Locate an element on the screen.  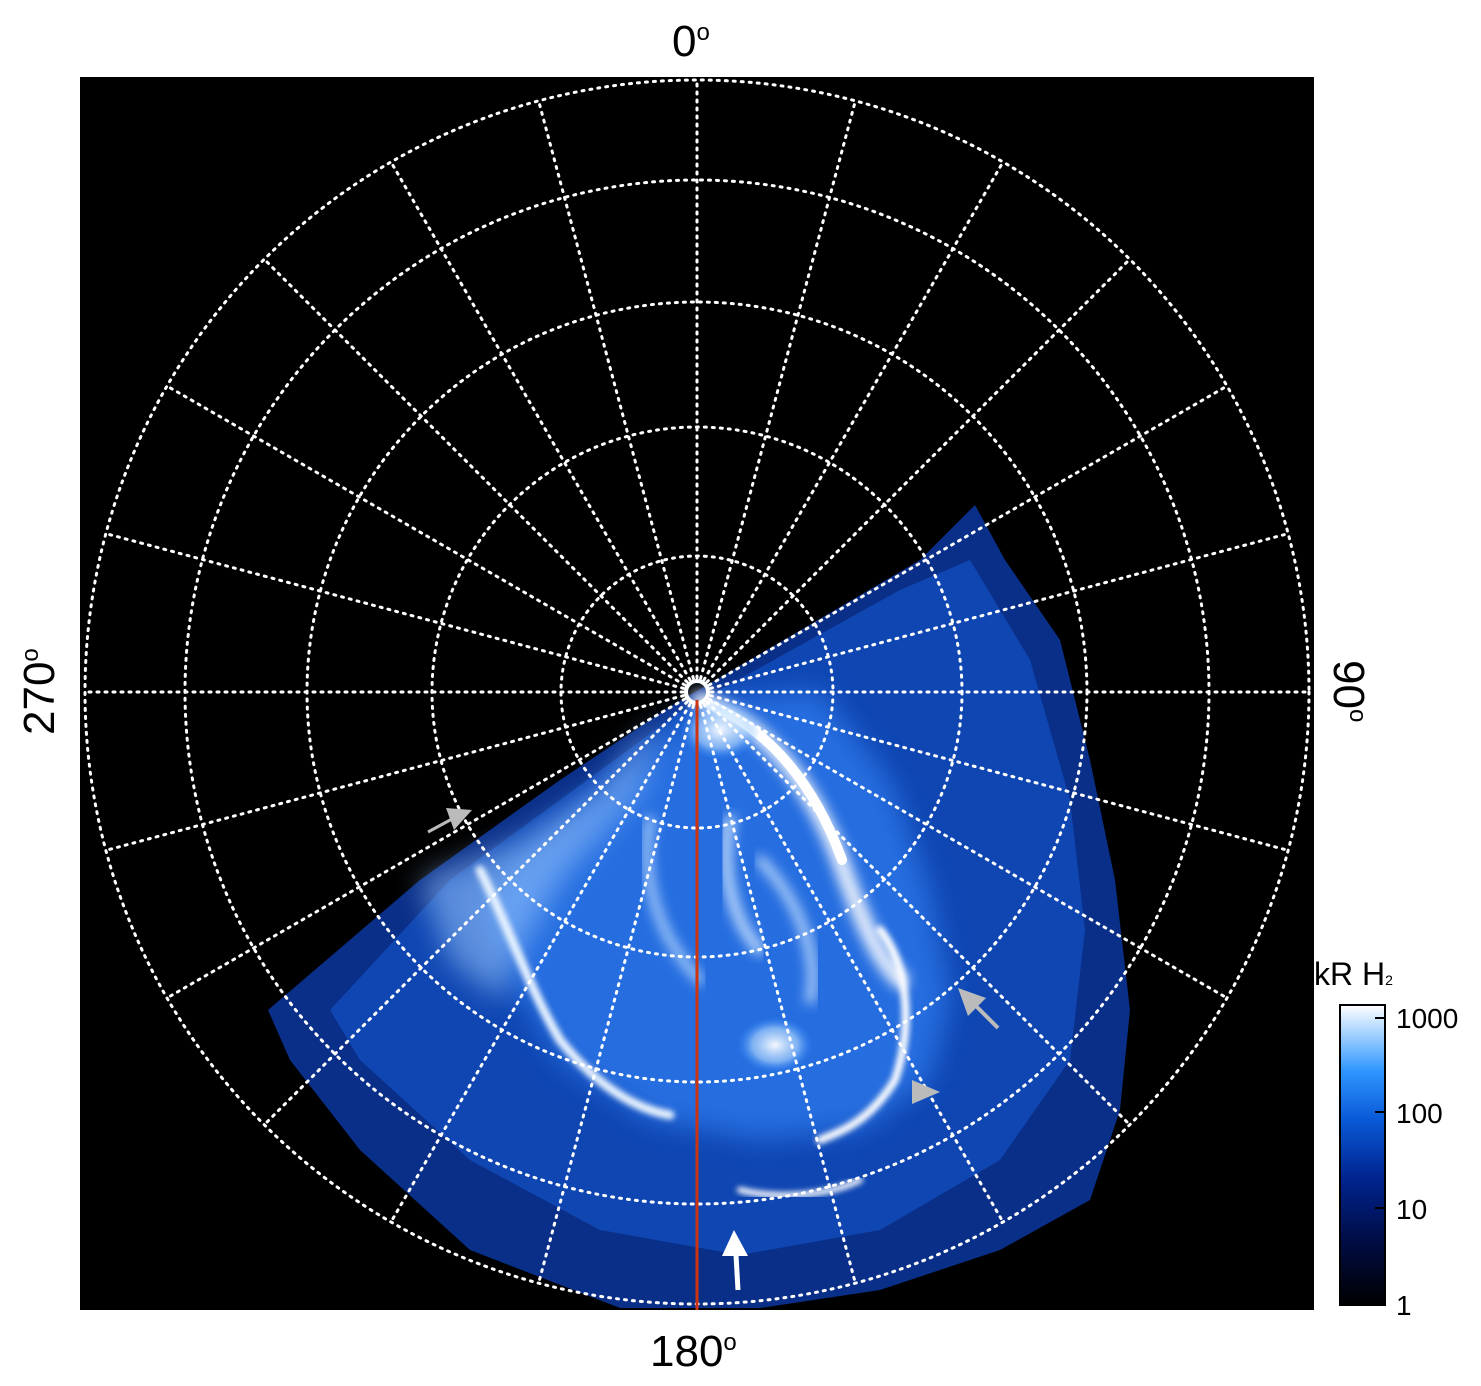
colorbar-title: kR H2 is located at coordinates (1353, 974).